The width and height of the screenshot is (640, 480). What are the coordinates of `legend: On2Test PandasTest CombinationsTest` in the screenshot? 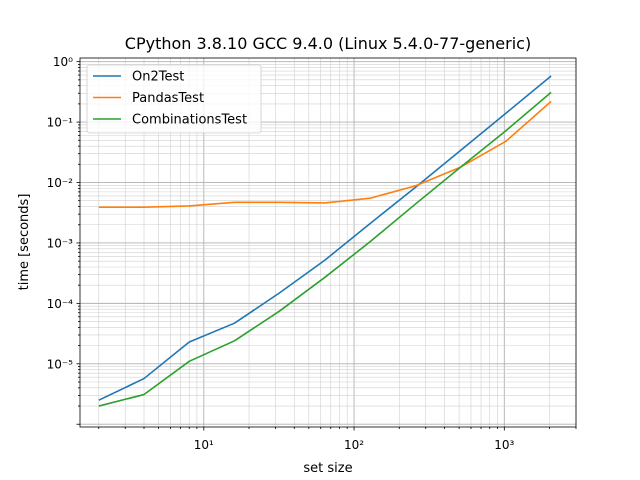 It's located at (174, 99).